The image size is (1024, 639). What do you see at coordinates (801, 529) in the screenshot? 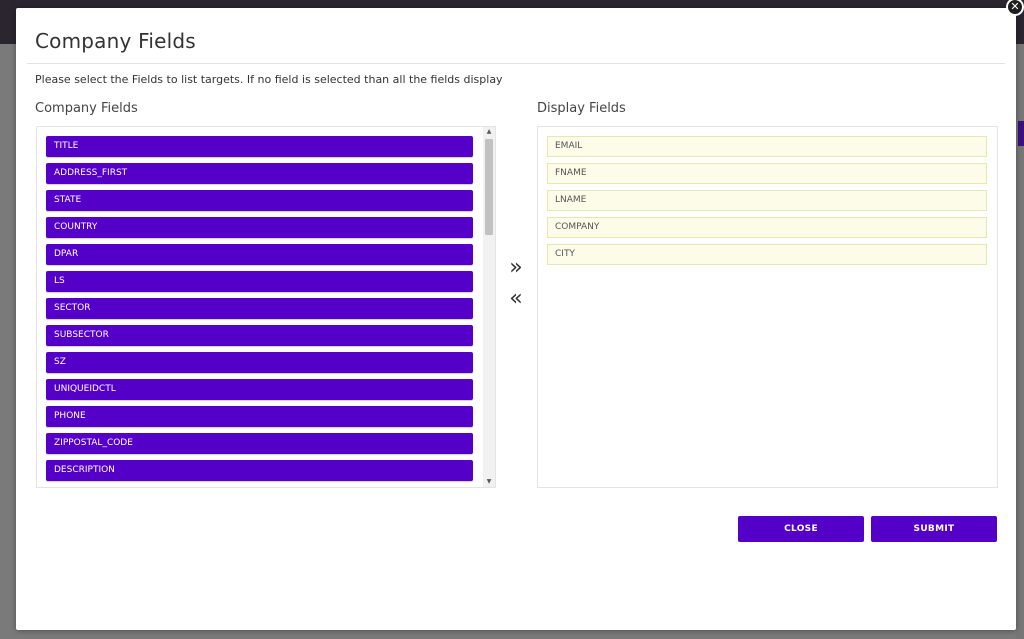
I see `close-button: CLOSE` at bounding box center [801, 529].